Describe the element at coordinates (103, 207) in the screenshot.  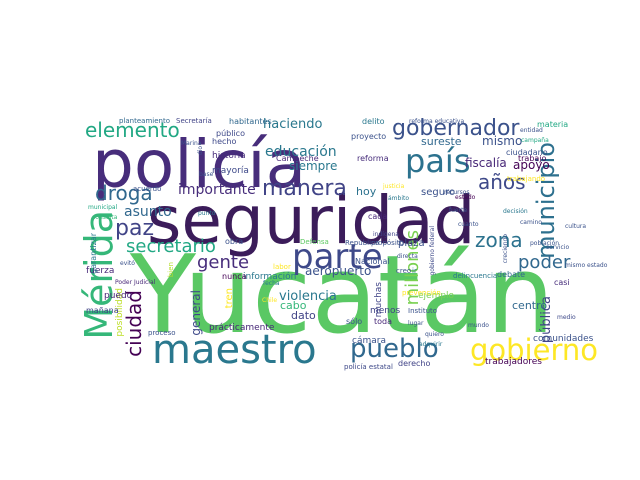
I see `cloud-word: municipal` at that location.